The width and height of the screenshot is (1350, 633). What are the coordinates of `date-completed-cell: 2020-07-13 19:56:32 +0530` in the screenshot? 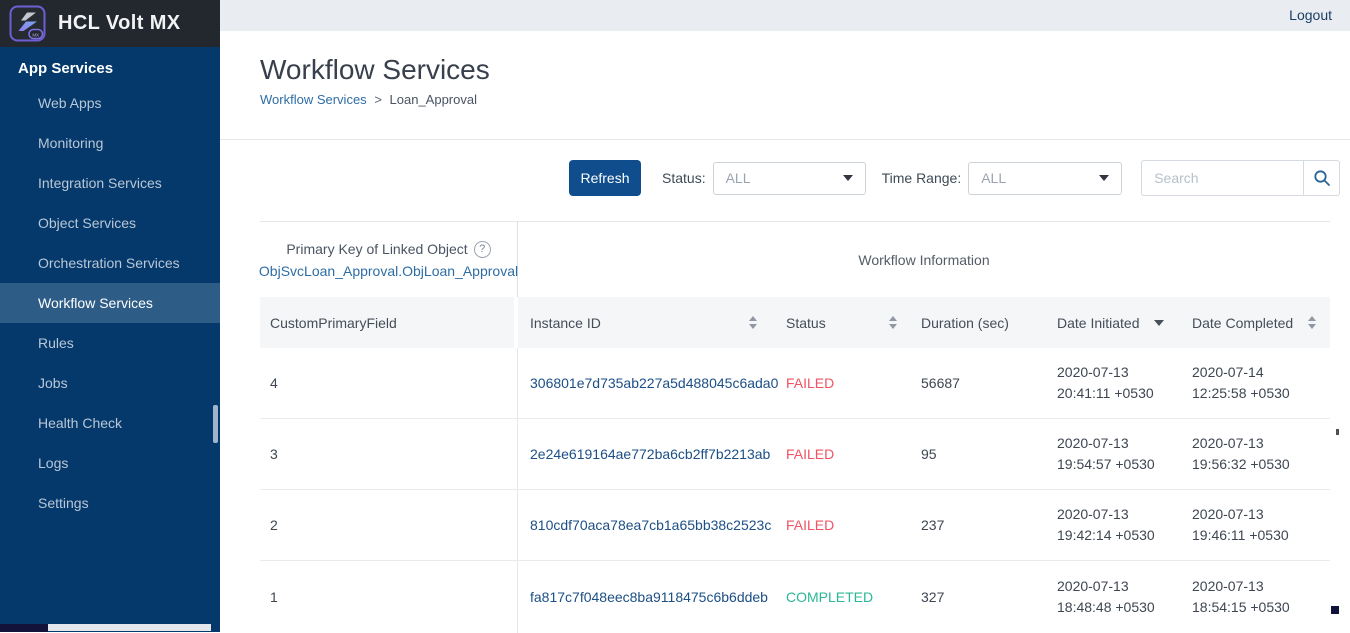 It's located at (1241, 453).